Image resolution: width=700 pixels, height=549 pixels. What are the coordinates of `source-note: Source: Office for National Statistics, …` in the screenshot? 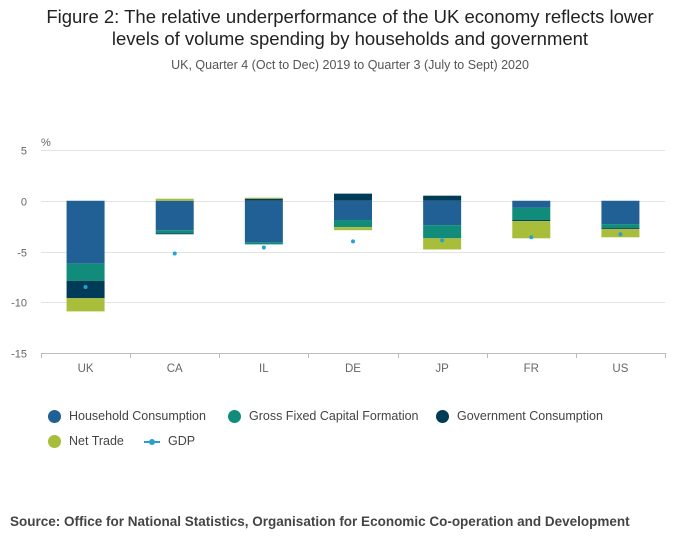 It's located at (320, 521).